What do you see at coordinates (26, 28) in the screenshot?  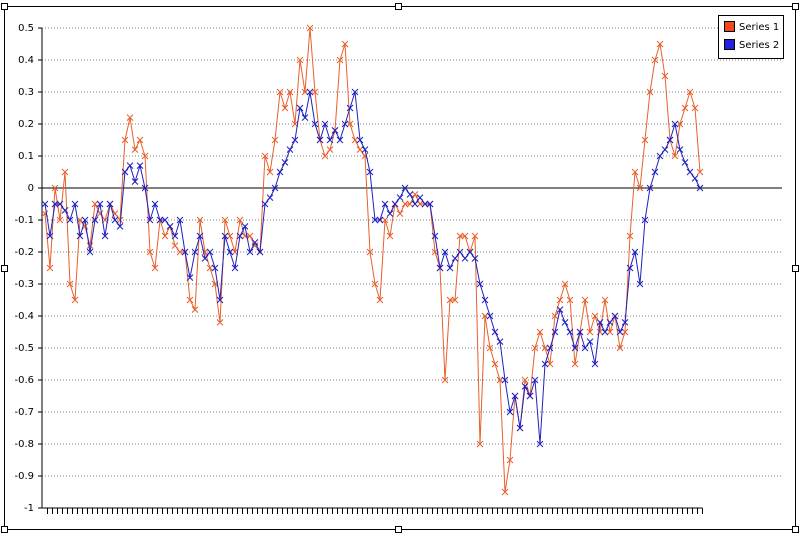 I see `y-tick-label: 0.5` at bounding box center [26, 28].